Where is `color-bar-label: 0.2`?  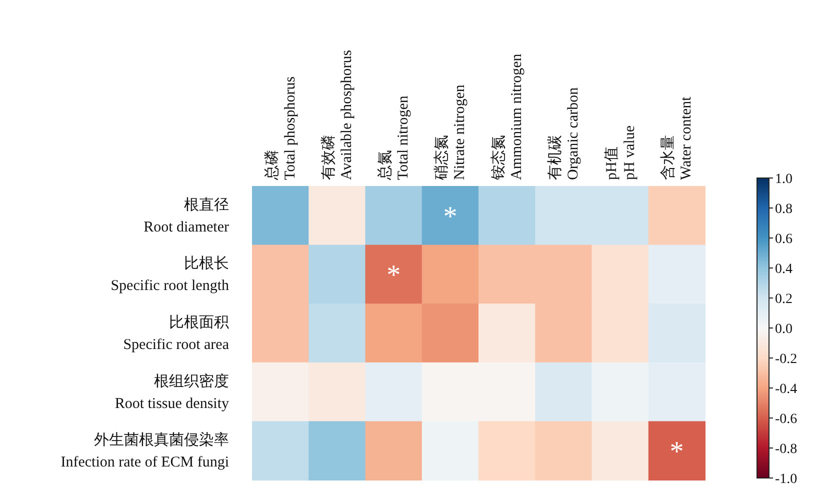 color-bar-label: 0.2 is located at coordinates (783, 299).